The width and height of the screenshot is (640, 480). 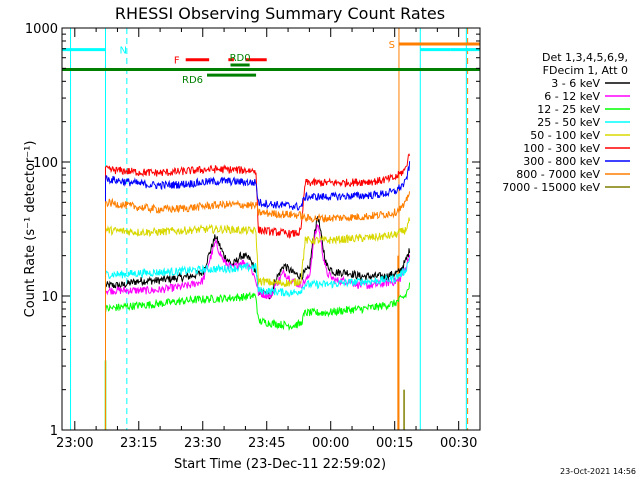 I want to click on timestamp: 23-Oct-2021 14:56, so click(x=598, y=471).